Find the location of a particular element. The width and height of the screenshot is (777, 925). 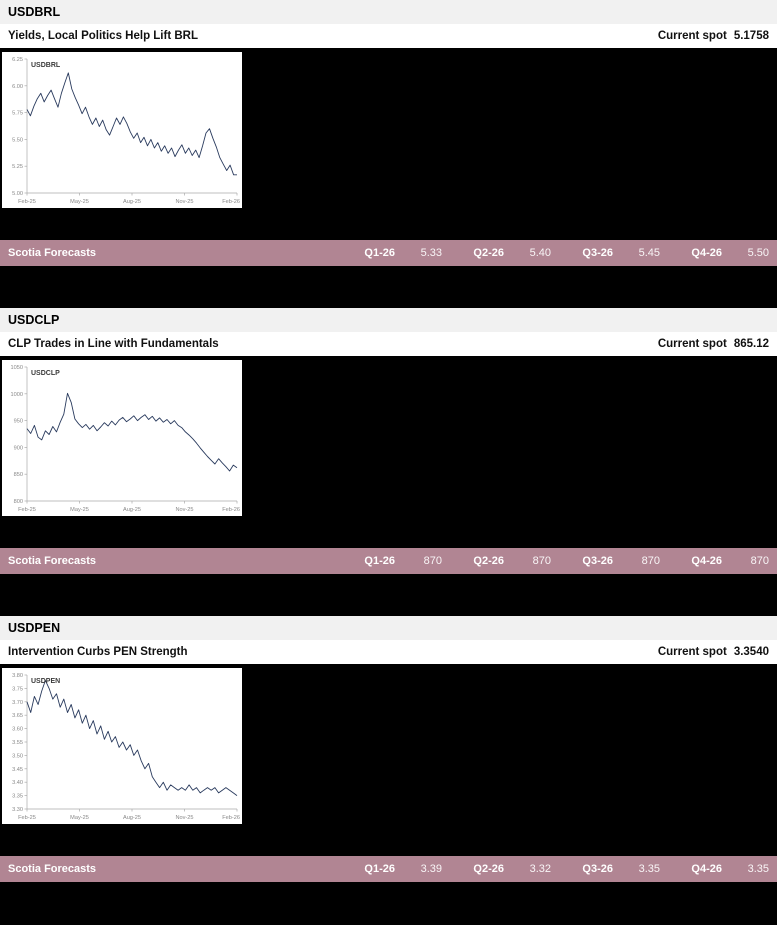

svg-text: 1050 is located at coordinates (17, 368).